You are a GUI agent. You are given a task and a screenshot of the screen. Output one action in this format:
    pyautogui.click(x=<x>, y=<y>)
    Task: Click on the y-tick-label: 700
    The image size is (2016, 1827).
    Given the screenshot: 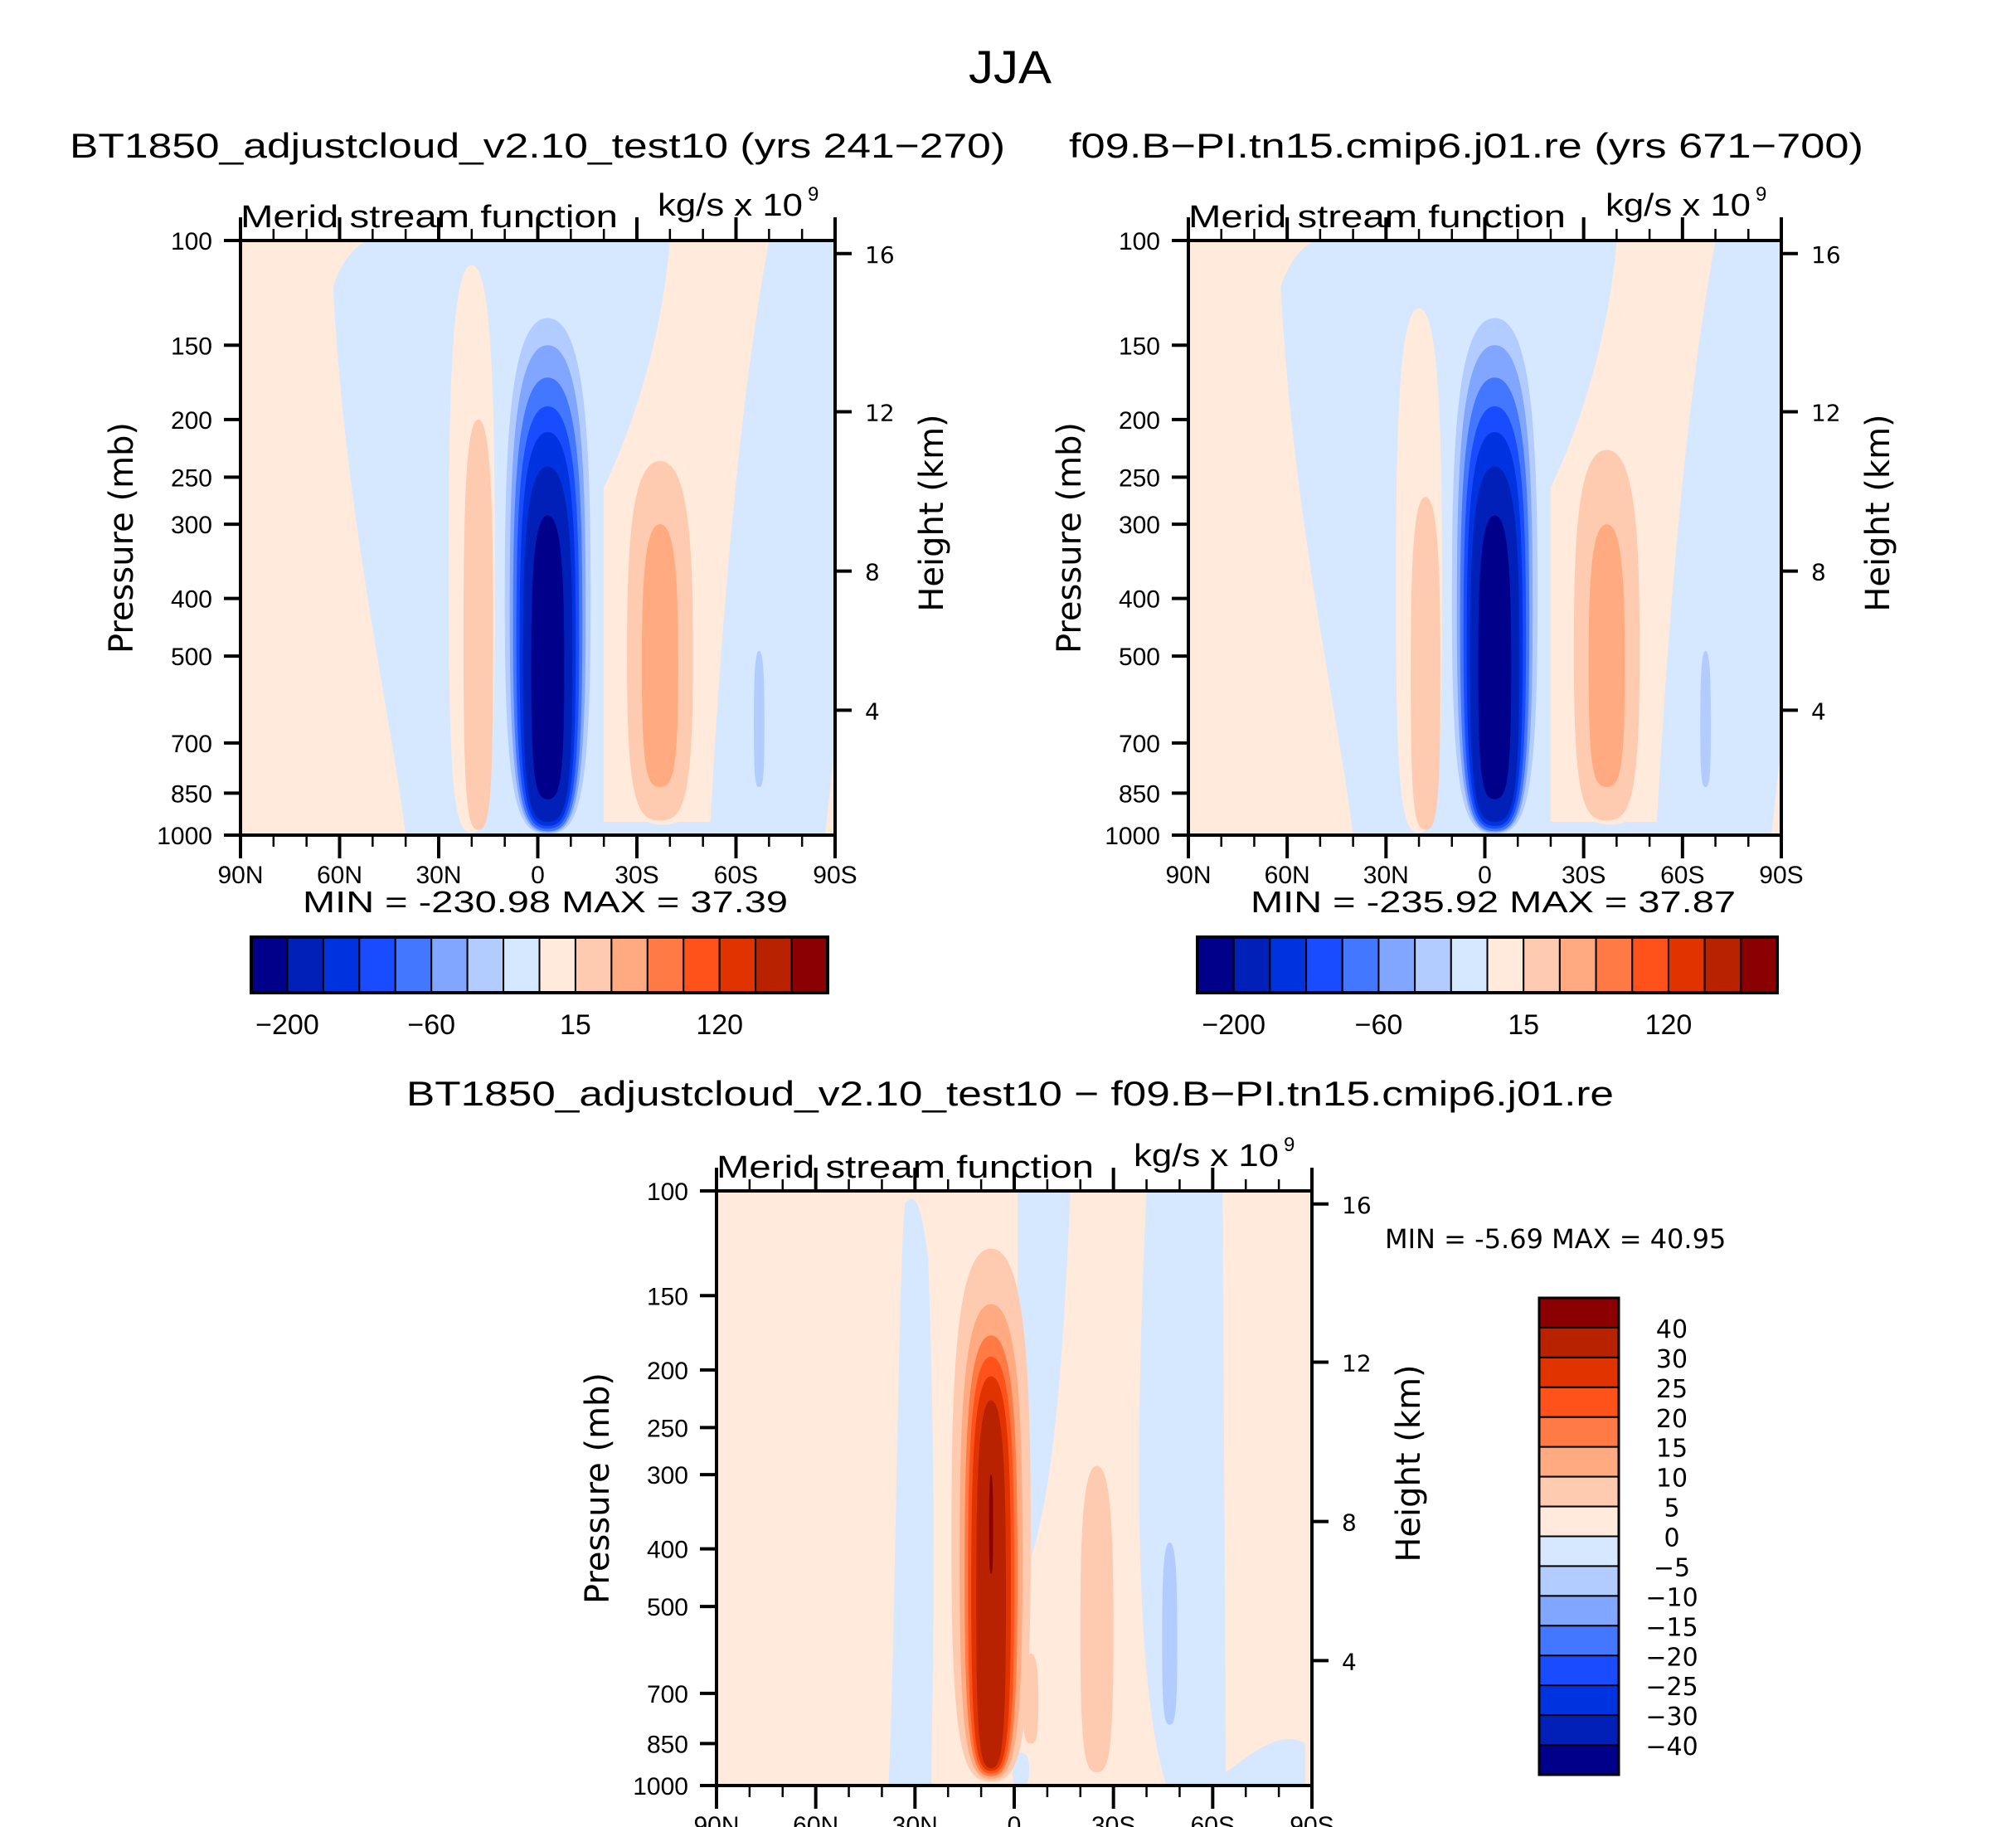 What is the action you would take?
    pyautogui.click(x=1139, y=744)
    